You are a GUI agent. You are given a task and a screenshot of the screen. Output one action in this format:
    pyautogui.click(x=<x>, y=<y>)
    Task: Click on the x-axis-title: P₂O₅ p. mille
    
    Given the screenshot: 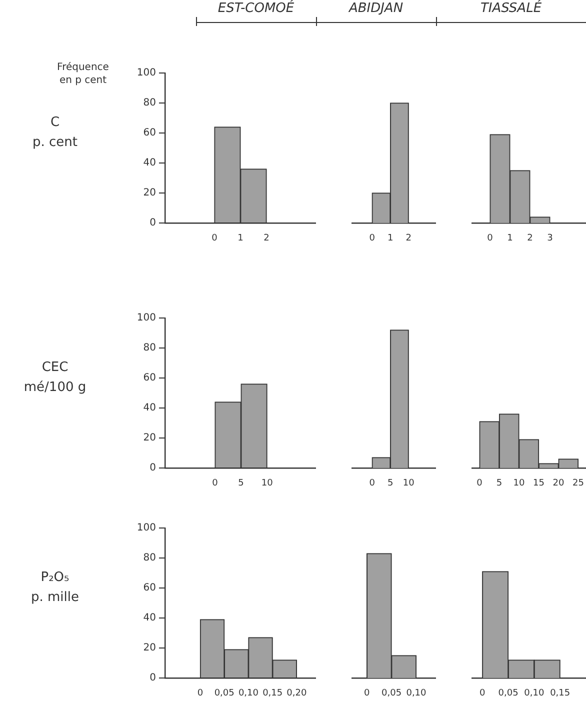 What is the action you would take?
    pyautogui.click(x=55, y=588)
    